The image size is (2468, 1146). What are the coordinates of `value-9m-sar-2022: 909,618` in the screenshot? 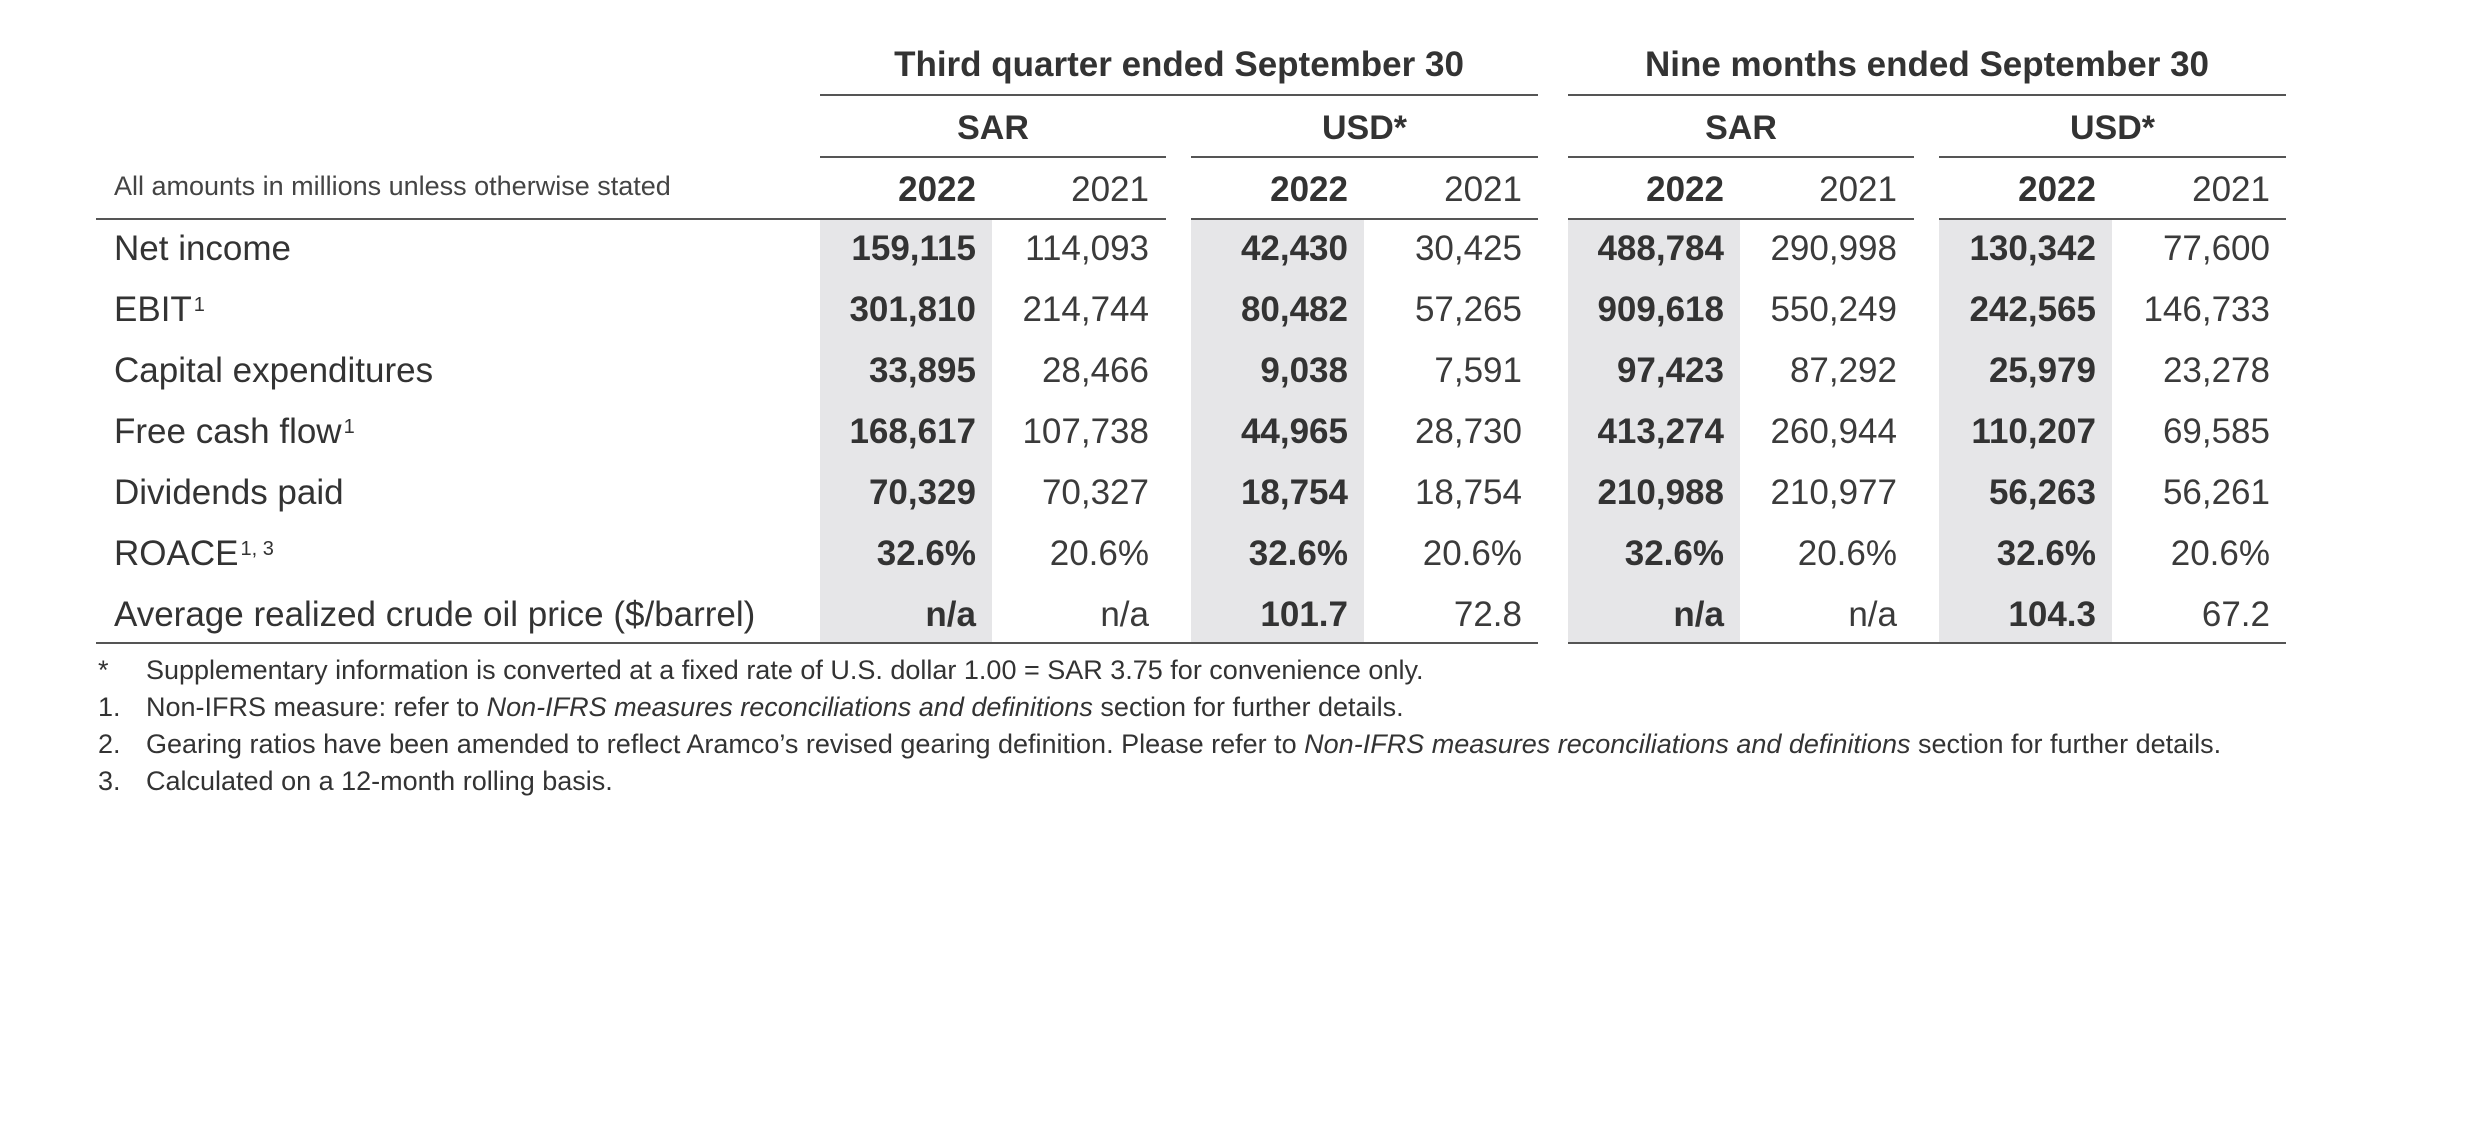 It's located at (1660, 309).